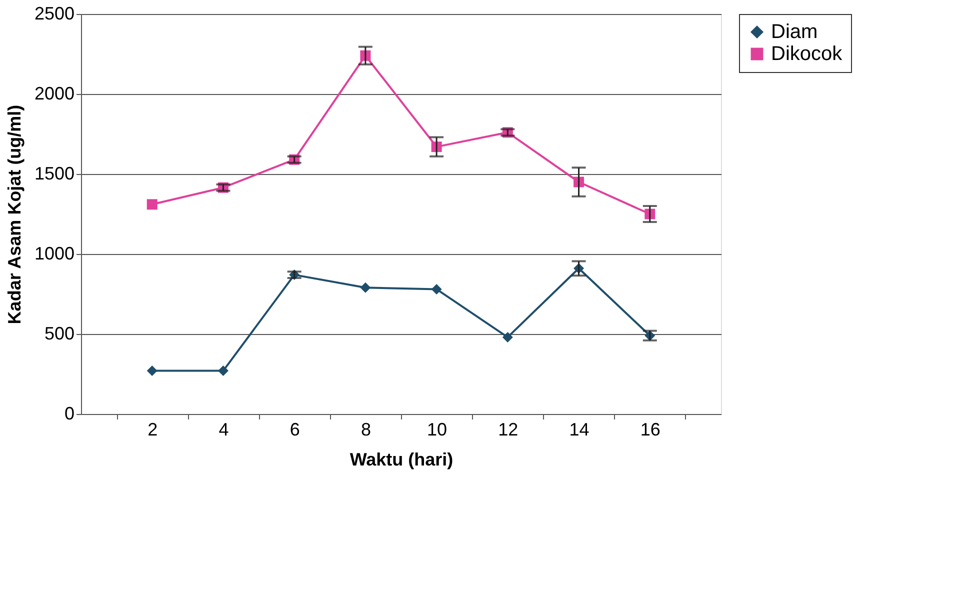  What do you see at coordinates (437, 430) in the screenshot?
I see `x-tick-label: 10` at bounding box center [437, 430].